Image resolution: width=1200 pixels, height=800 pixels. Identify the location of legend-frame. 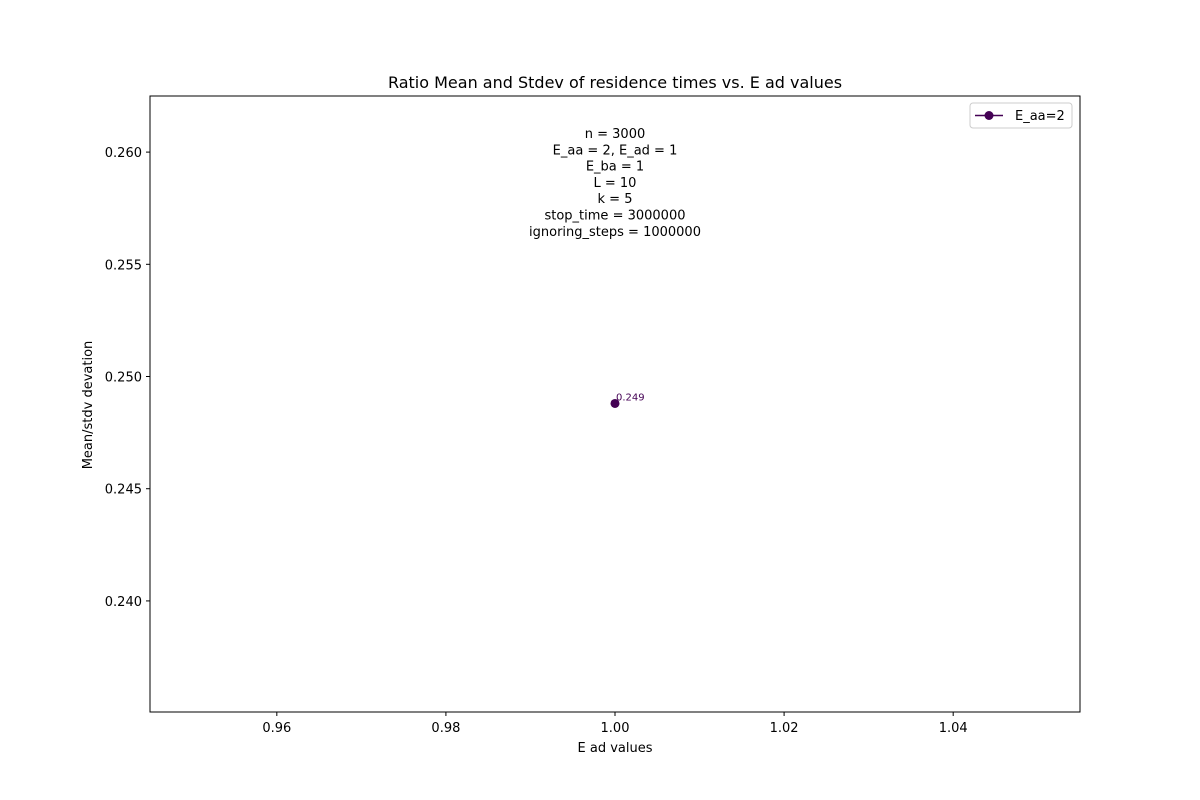
(1021, 115).